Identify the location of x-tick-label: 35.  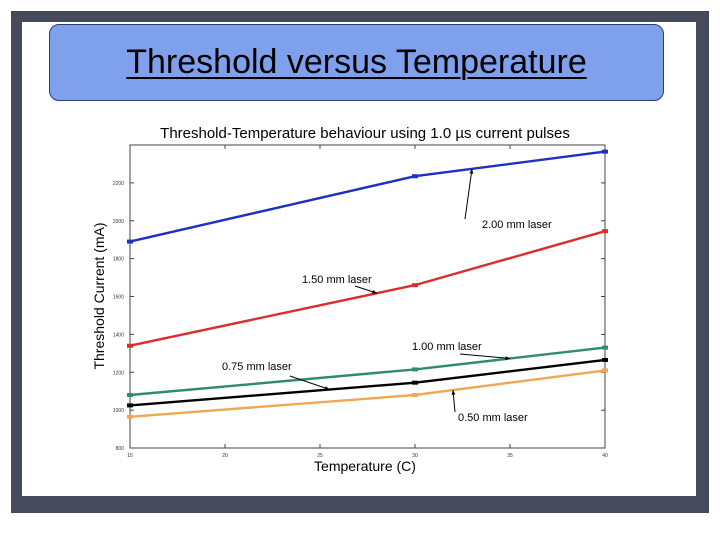
(510, 456).